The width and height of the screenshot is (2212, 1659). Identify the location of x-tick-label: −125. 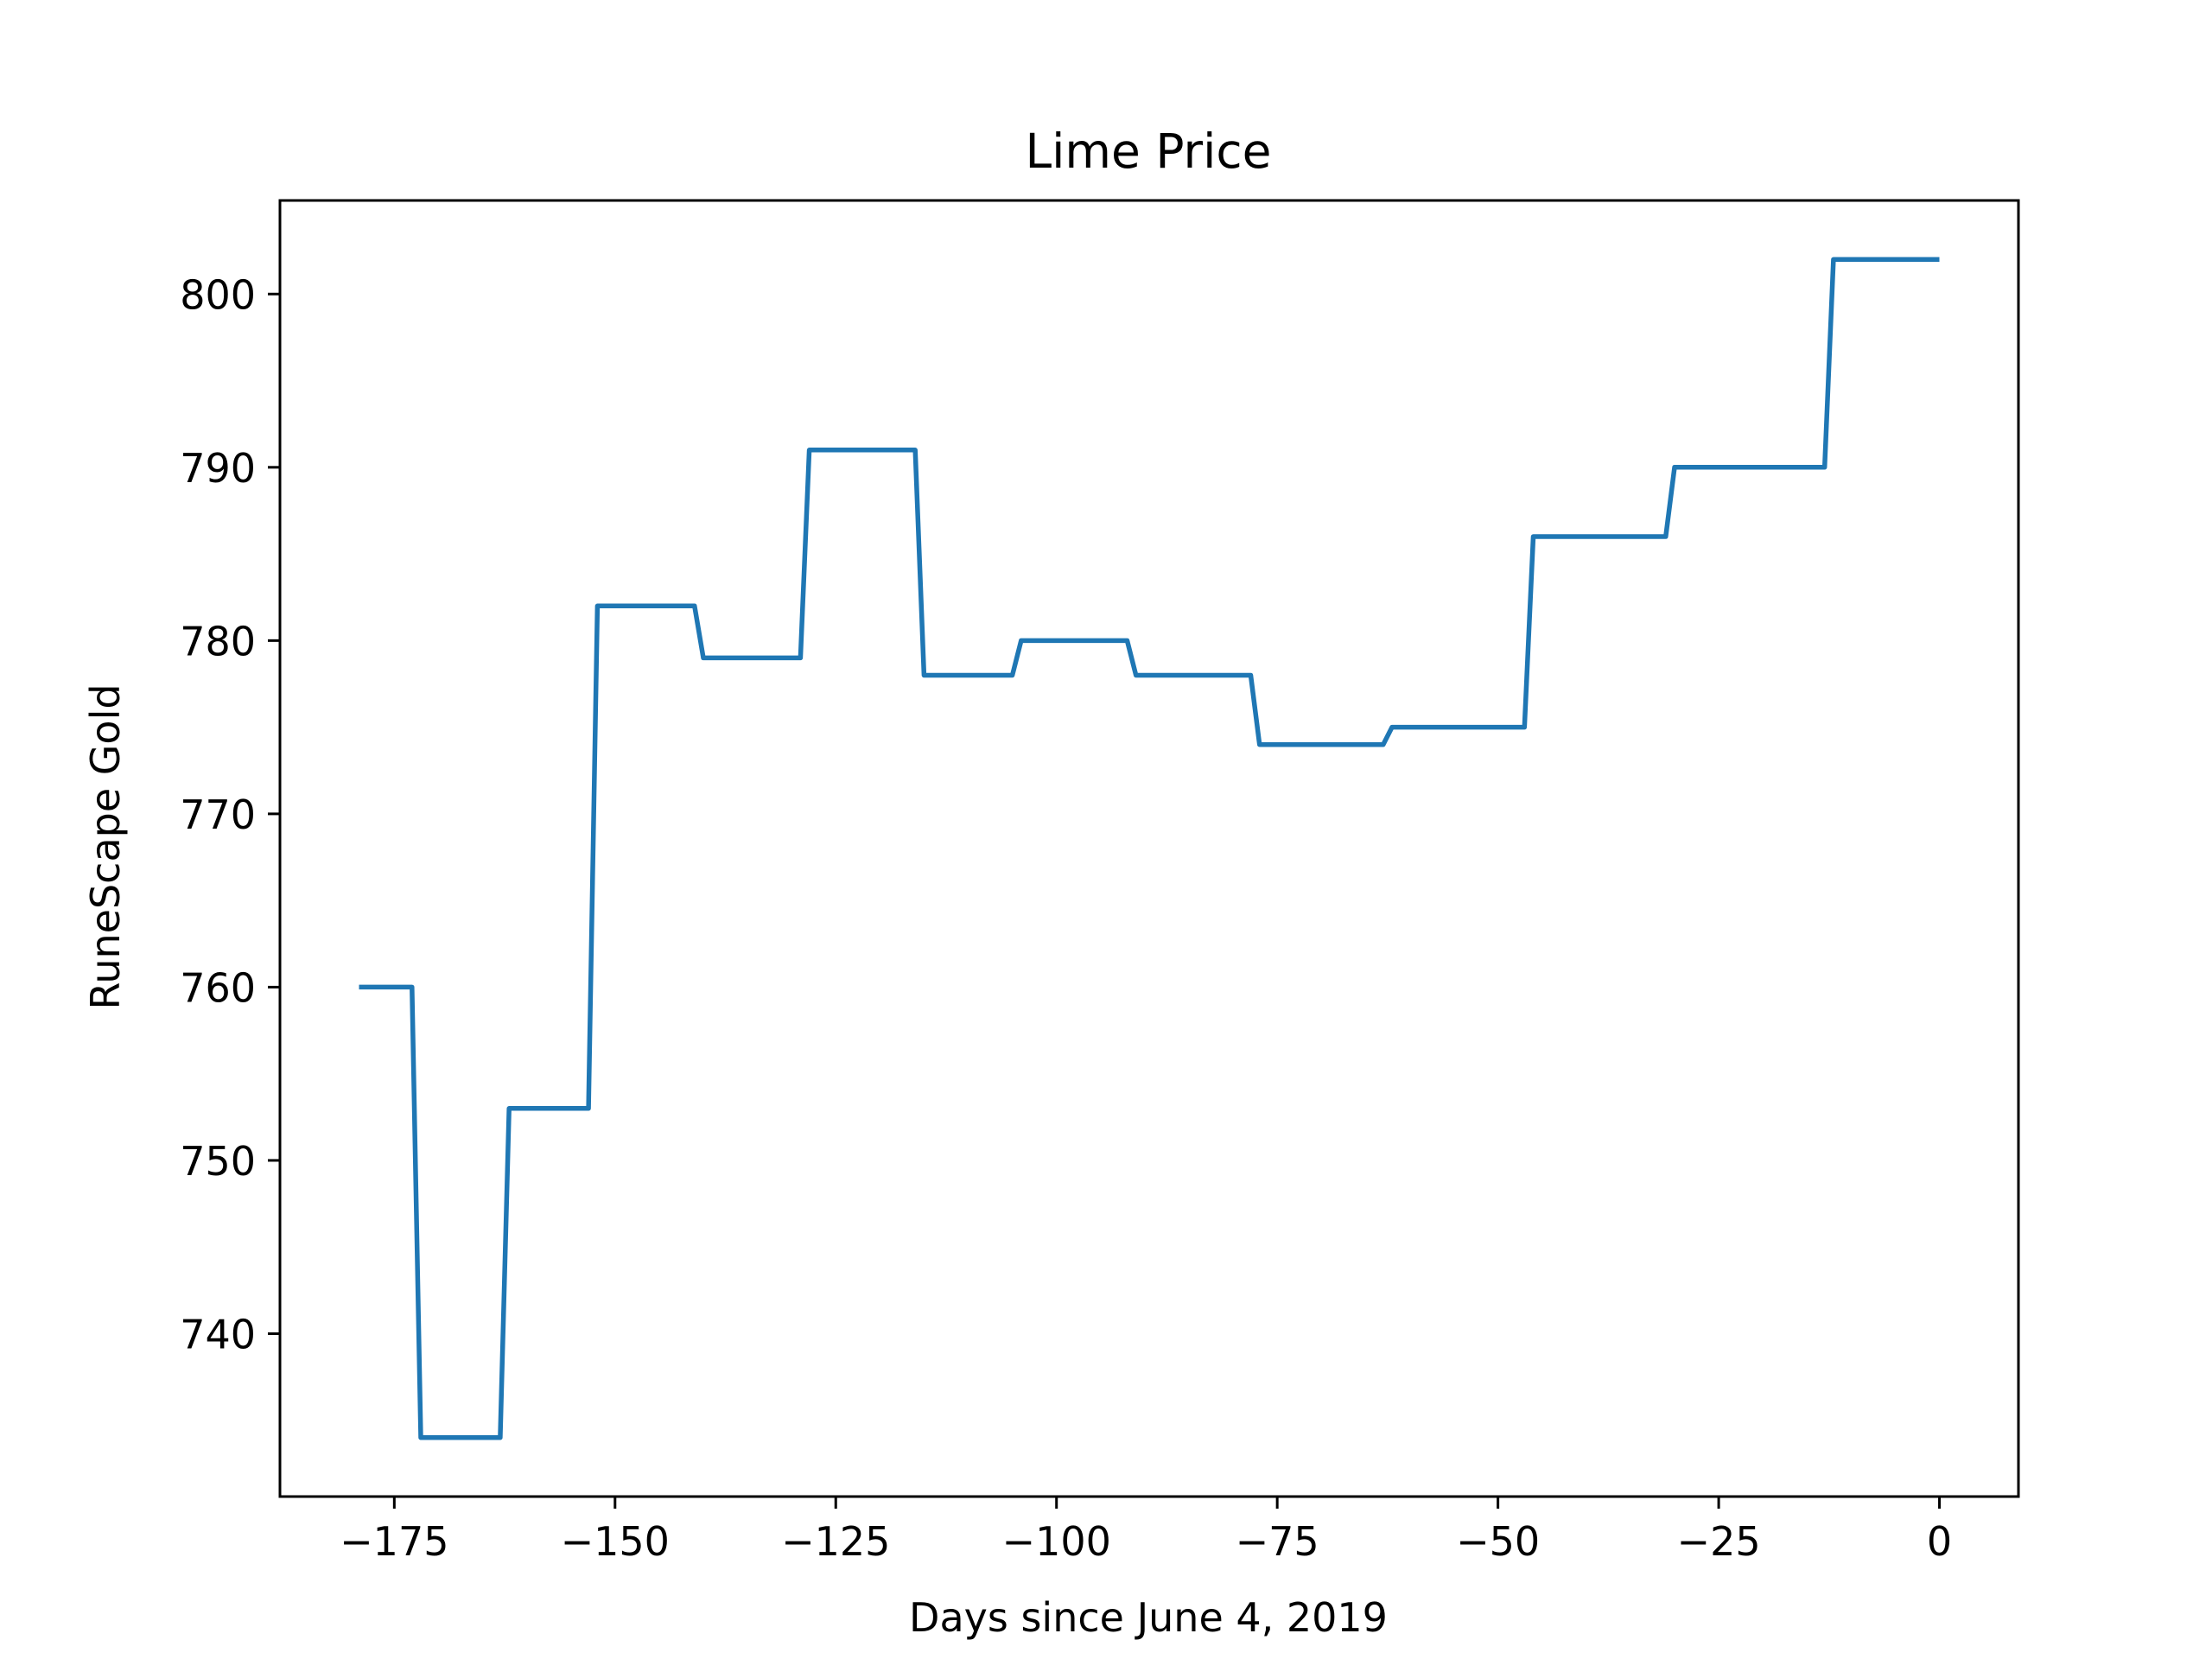
(835, 1541).